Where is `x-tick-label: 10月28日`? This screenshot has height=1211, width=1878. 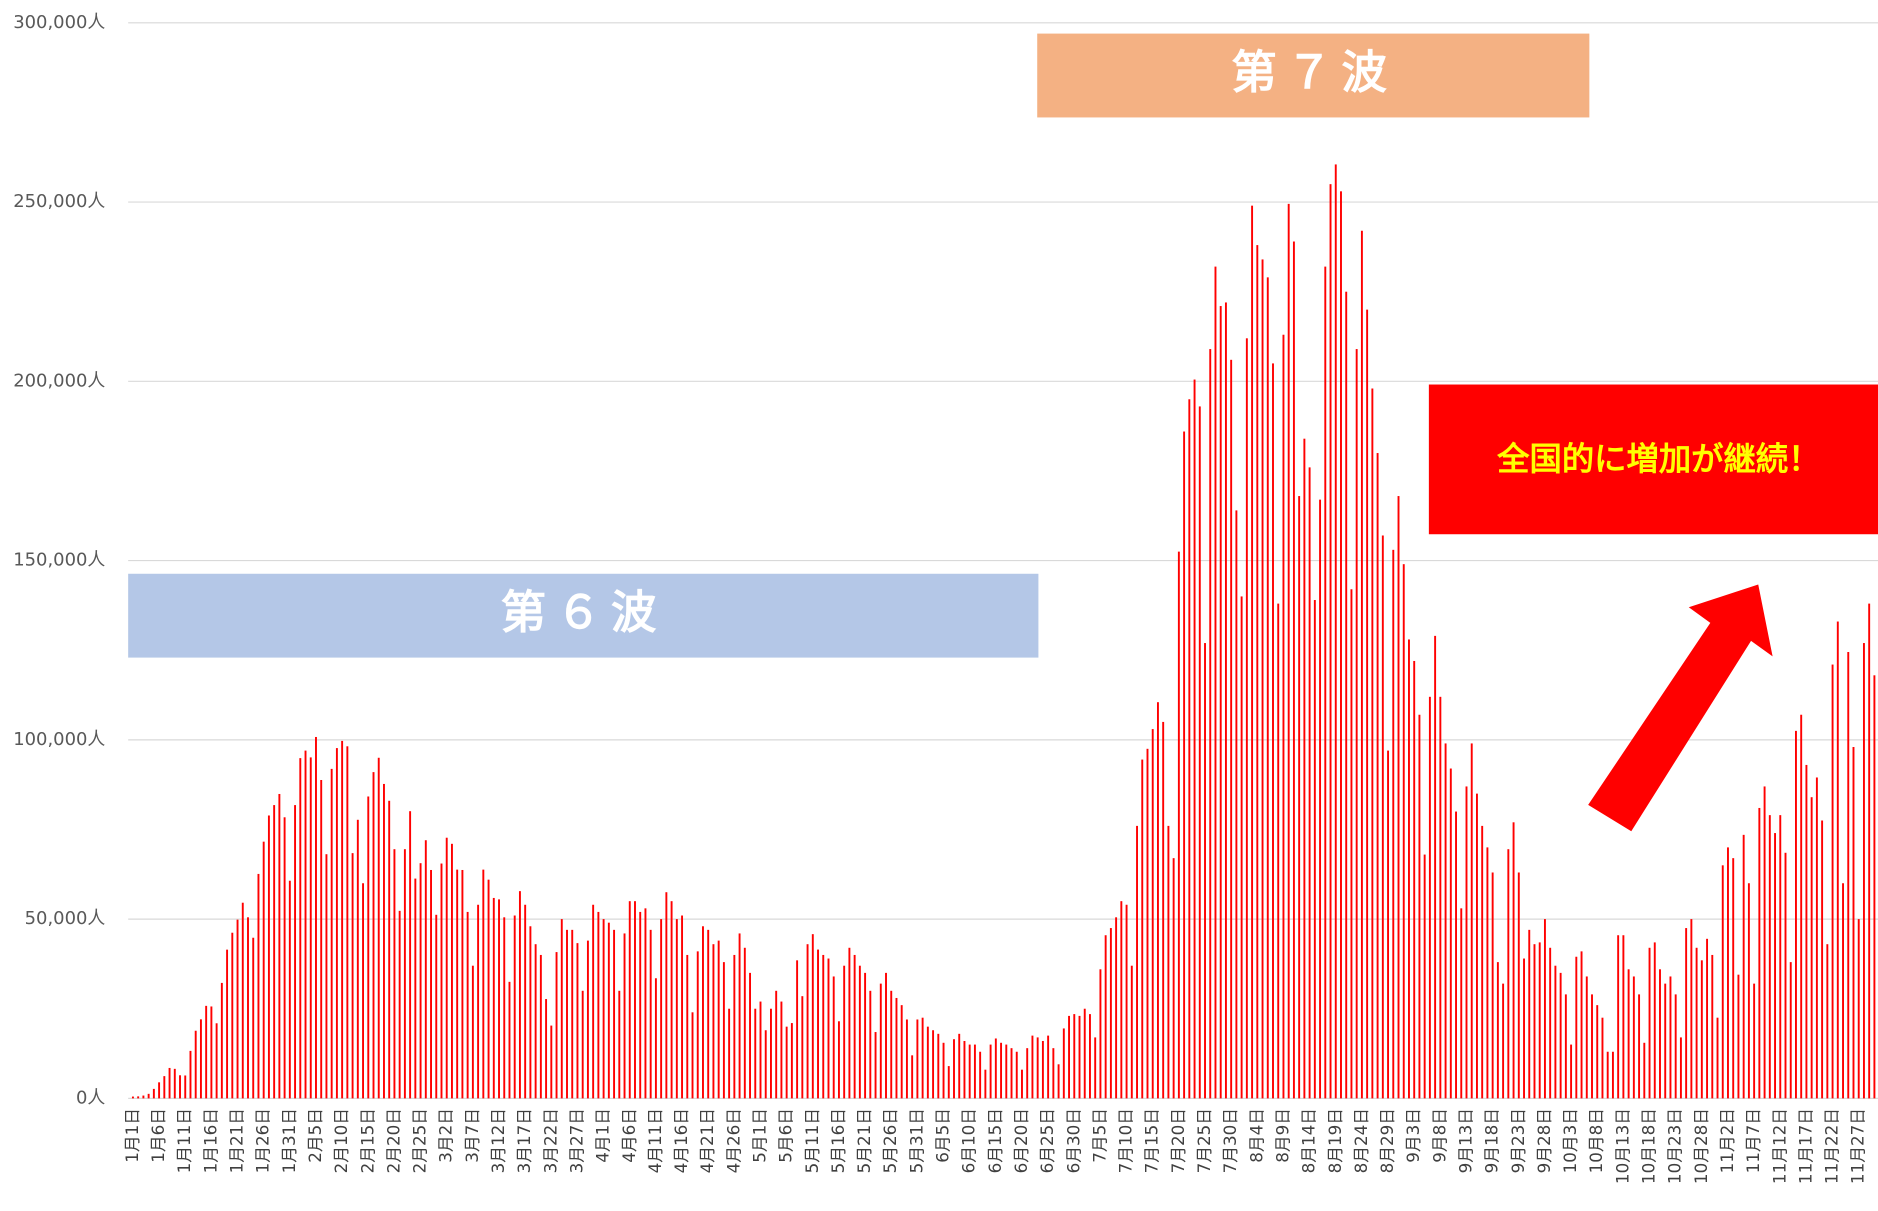 x-tick-label: 10月28日 is located at coordinates (1701, 1146).